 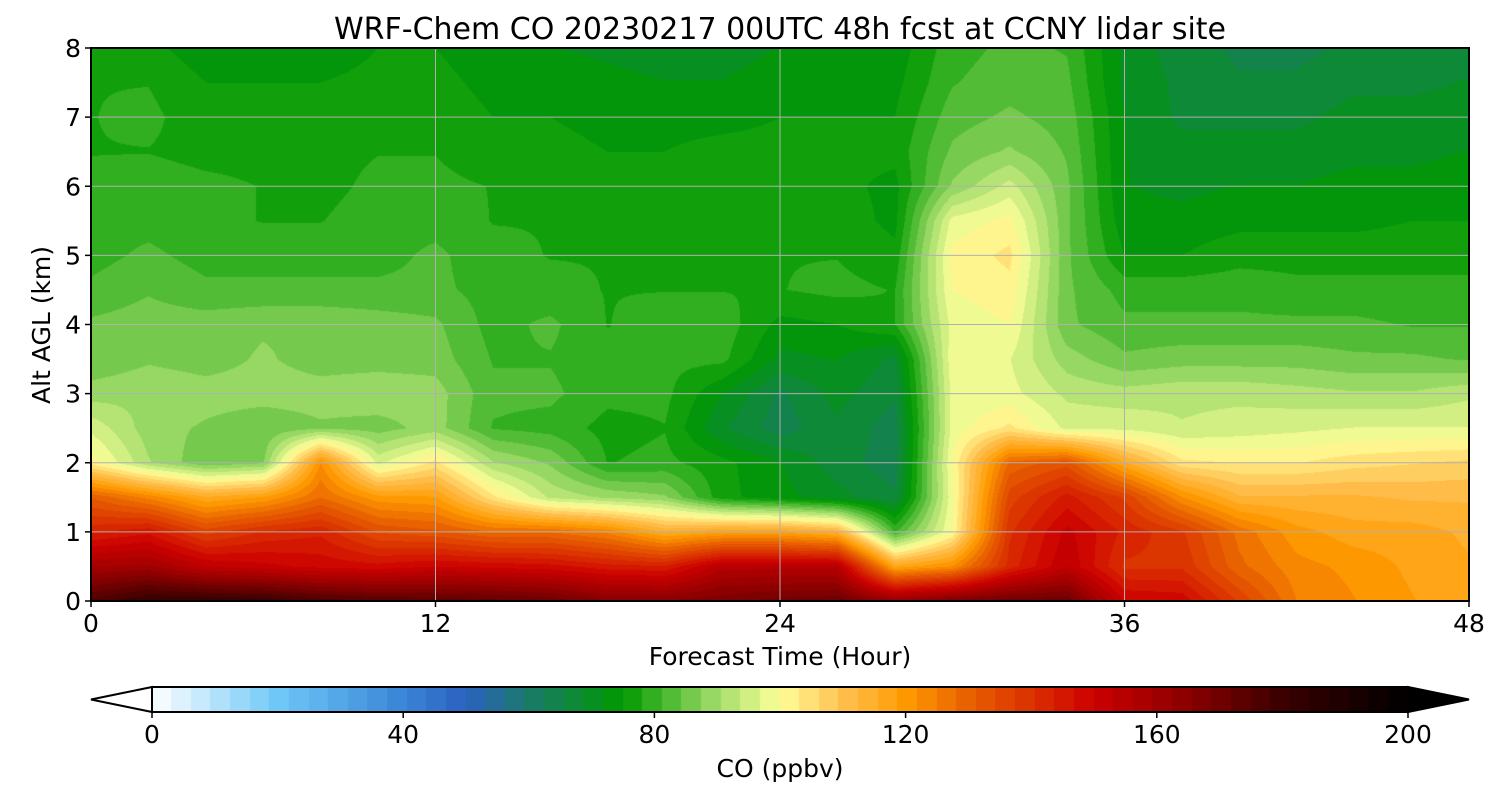 I want to click on y-tick-label: 5, so click(x=73, y=255).